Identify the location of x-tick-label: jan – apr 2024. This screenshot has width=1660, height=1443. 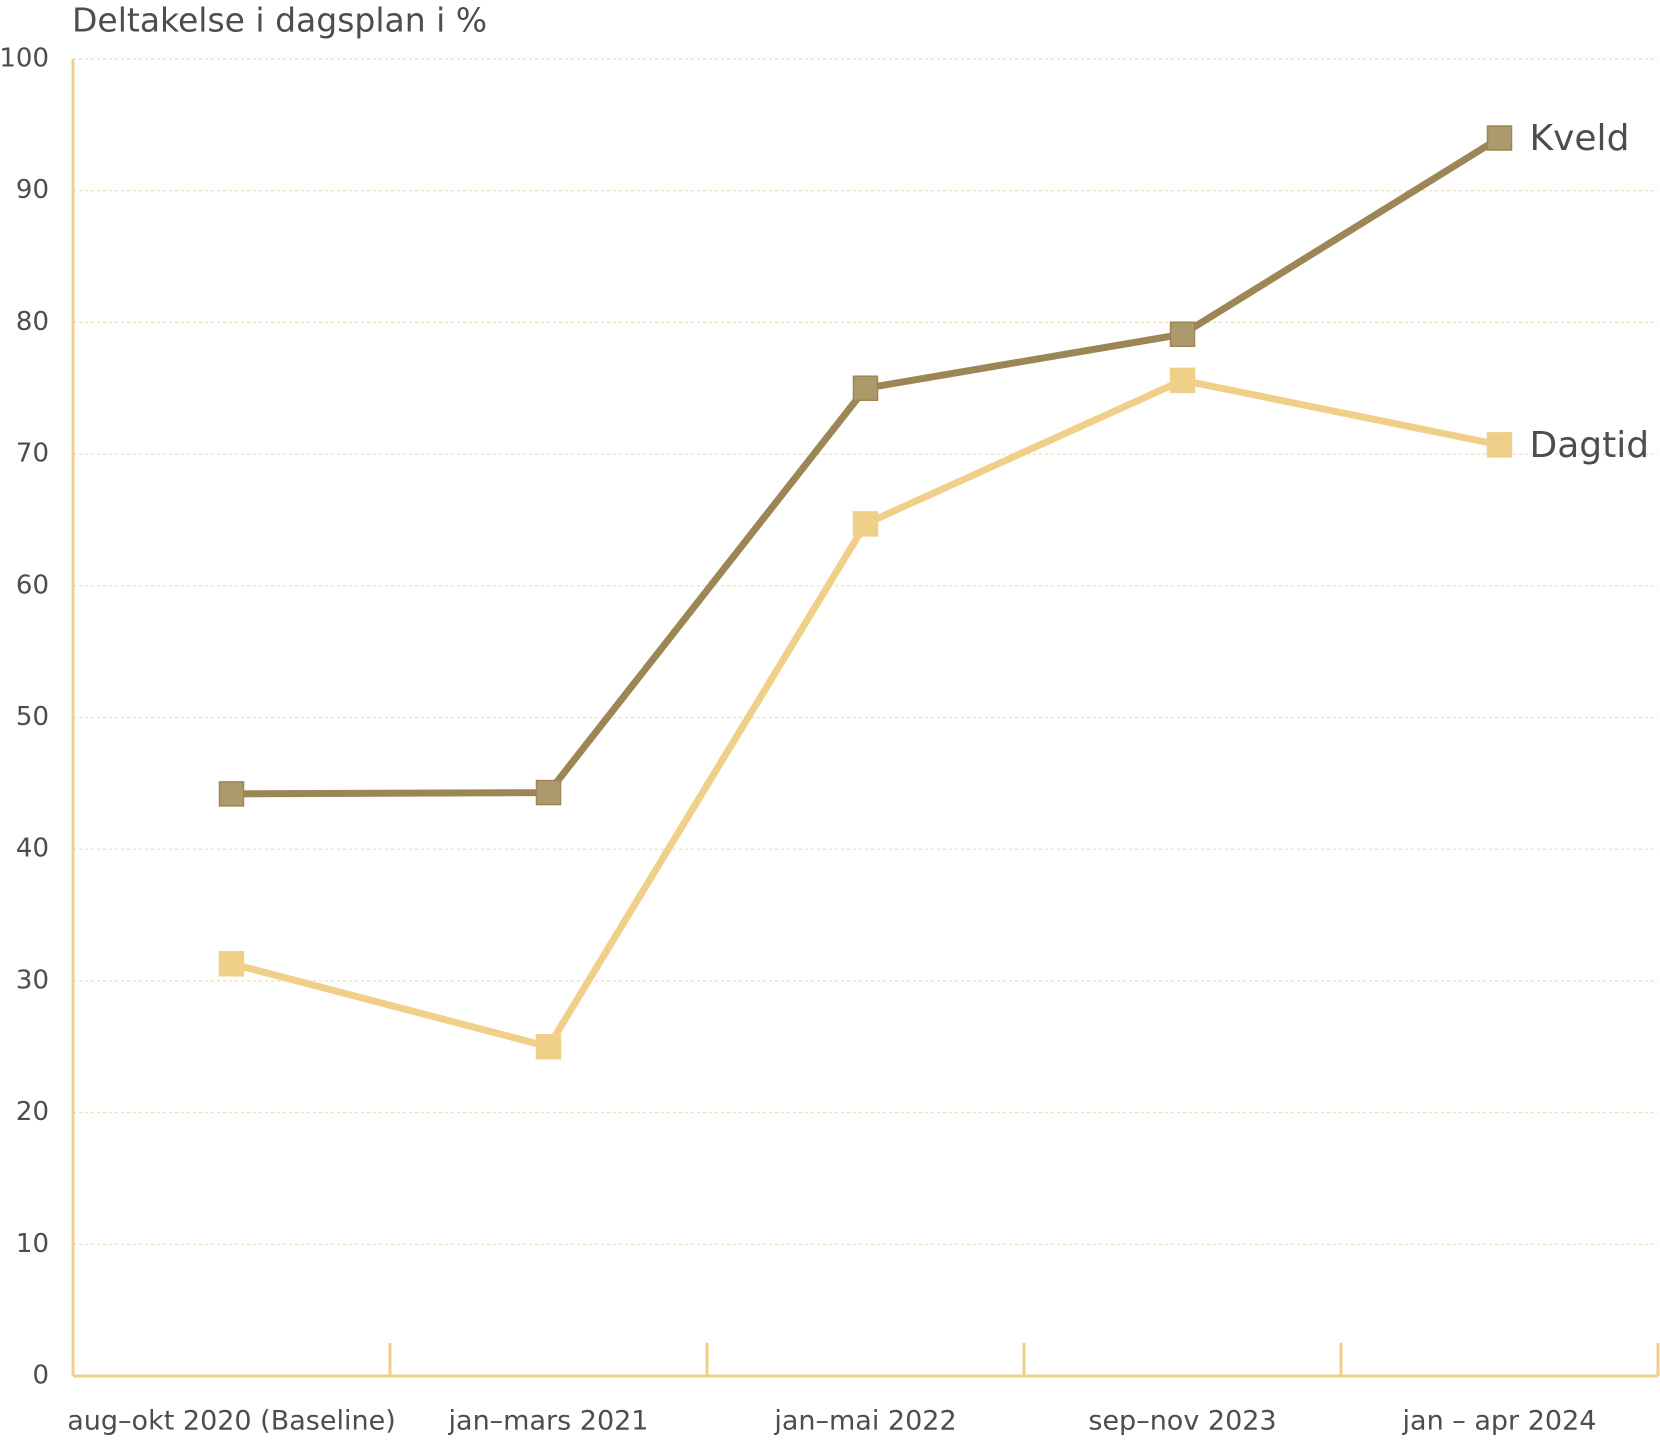
(1499, 1421).